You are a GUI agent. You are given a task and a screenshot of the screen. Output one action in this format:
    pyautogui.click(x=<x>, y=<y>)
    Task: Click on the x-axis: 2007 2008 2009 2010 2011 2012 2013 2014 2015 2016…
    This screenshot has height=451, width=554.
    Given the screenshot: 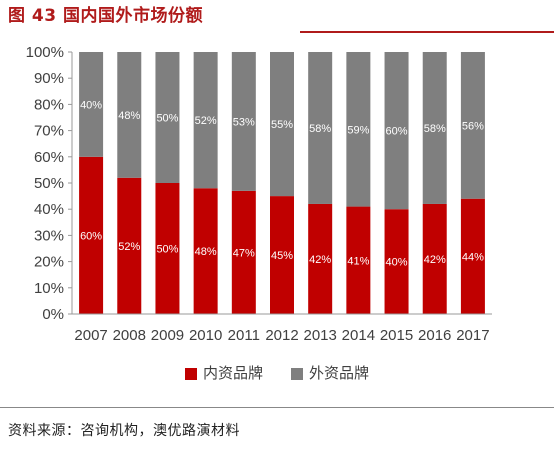 What is the action you would take?
    pyautogui.click(x=282, y=328)
    